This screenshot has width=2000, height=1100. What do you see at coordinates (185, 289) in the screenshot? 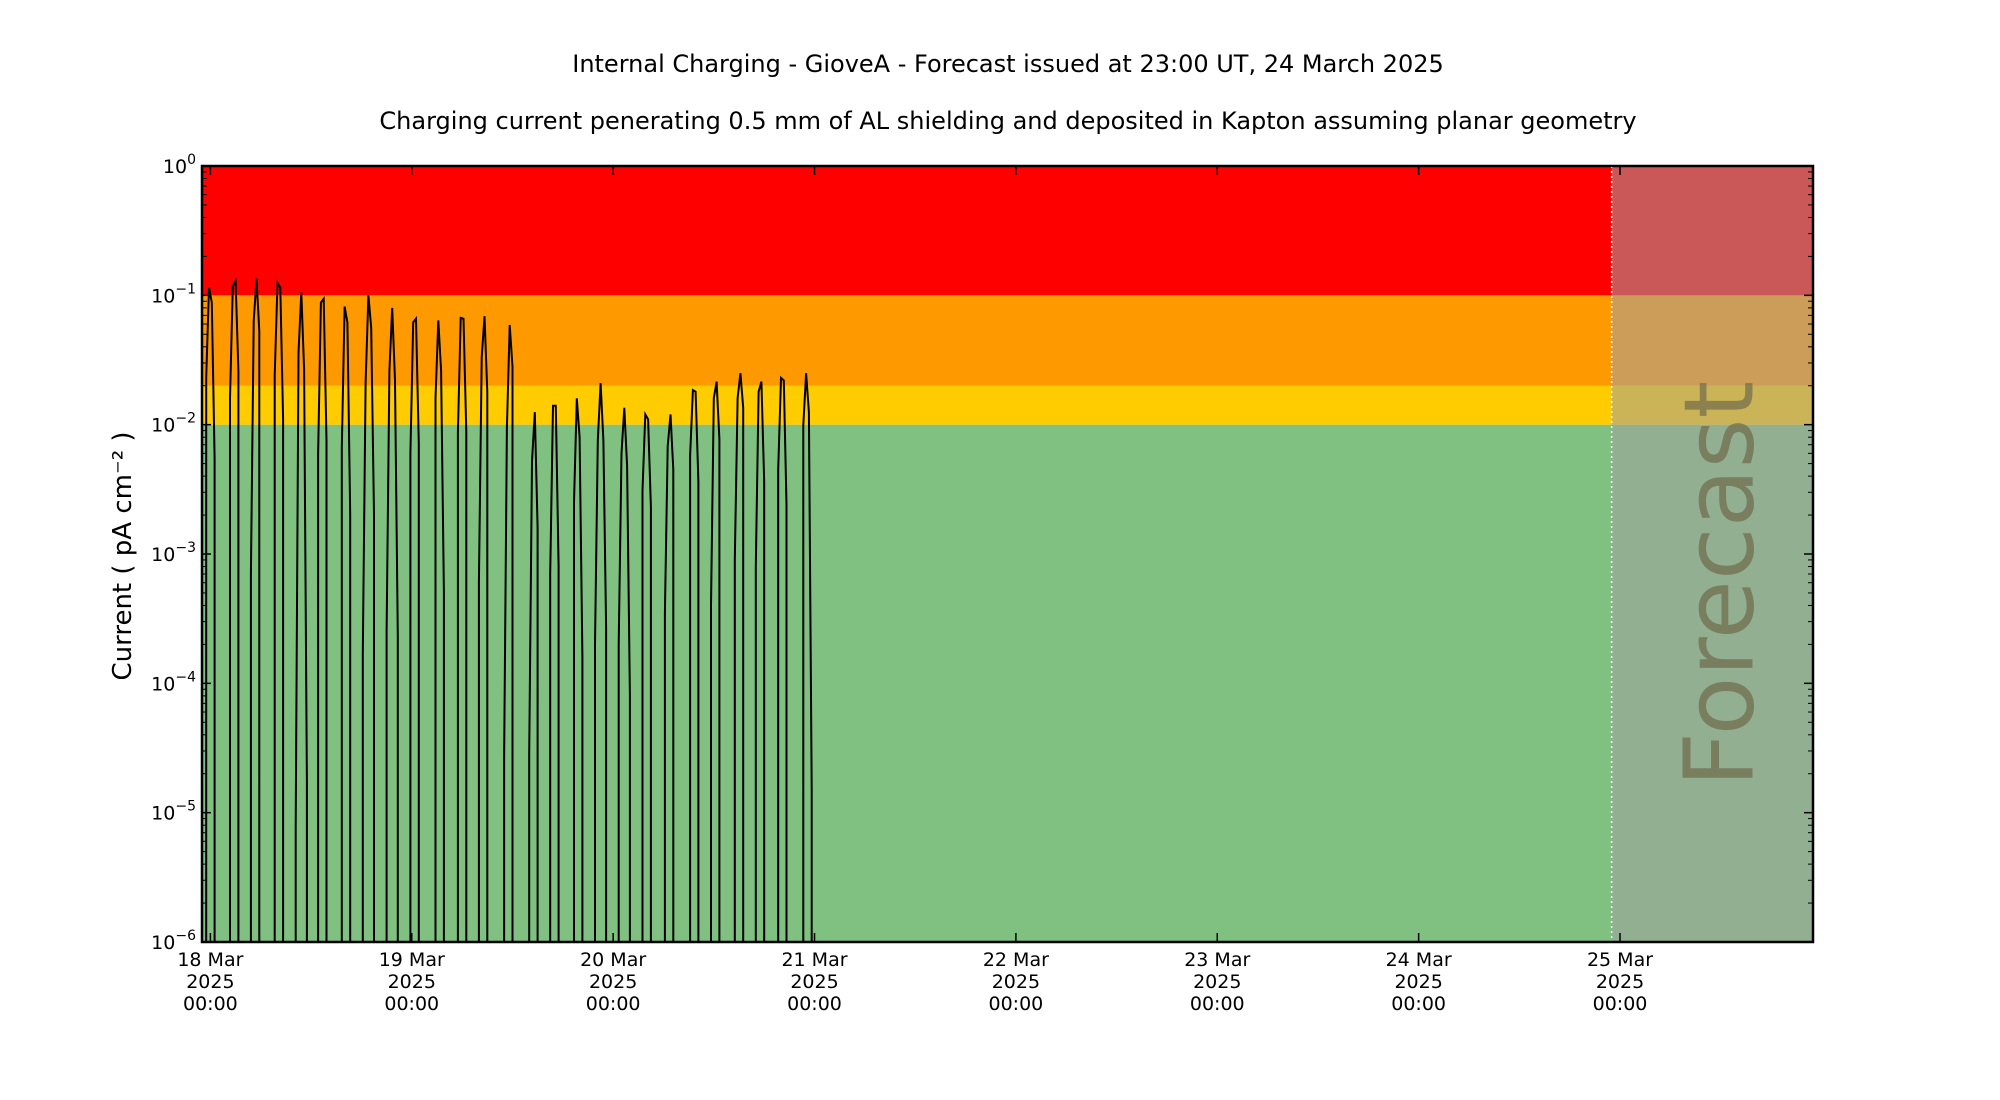
I see `y-tick-exponent: −1` at bounding box center [185, 289].